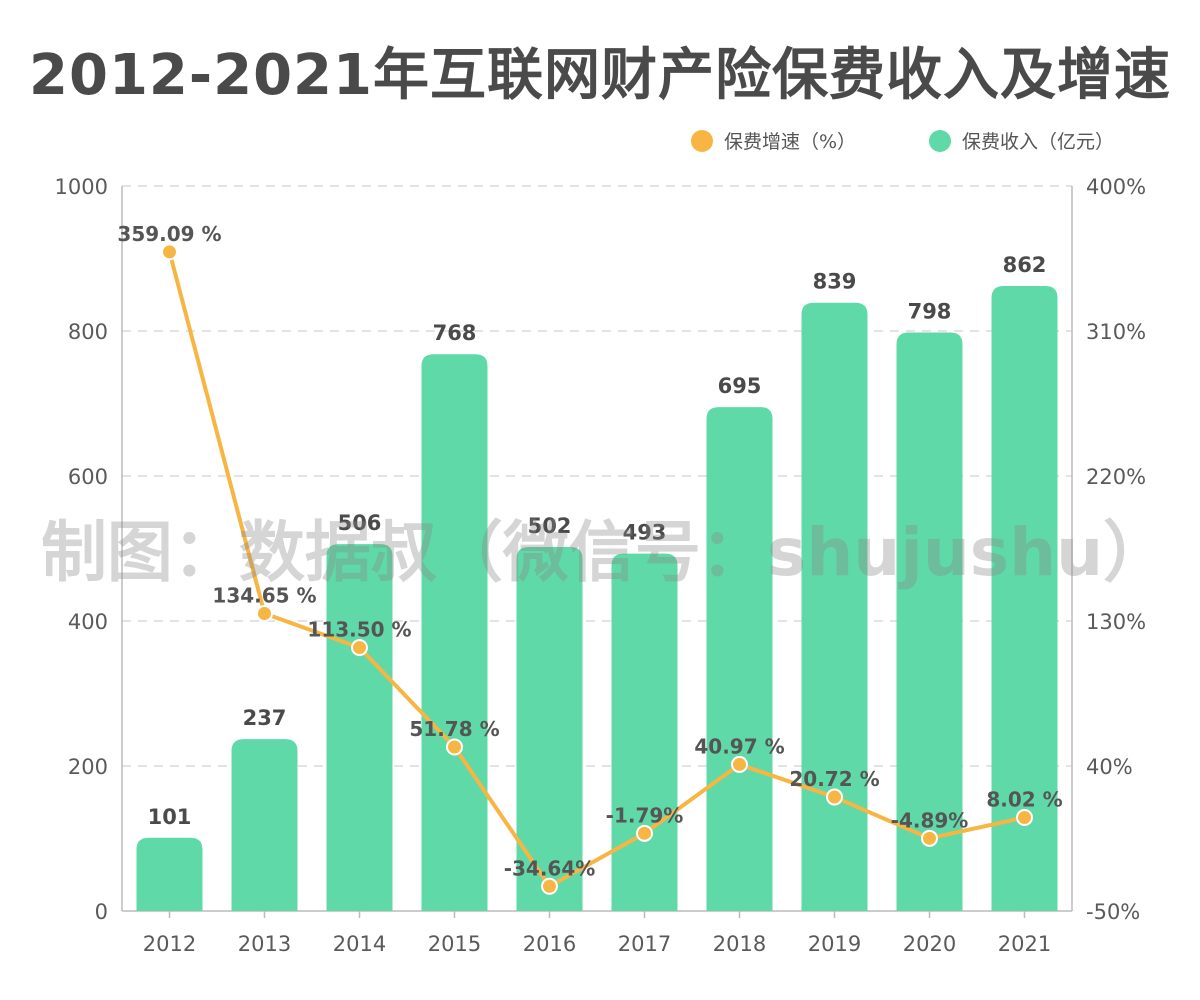  Describe the element at coordinates (550, 526) in the screenshot. I see `bar-value-label: 502` at that location.